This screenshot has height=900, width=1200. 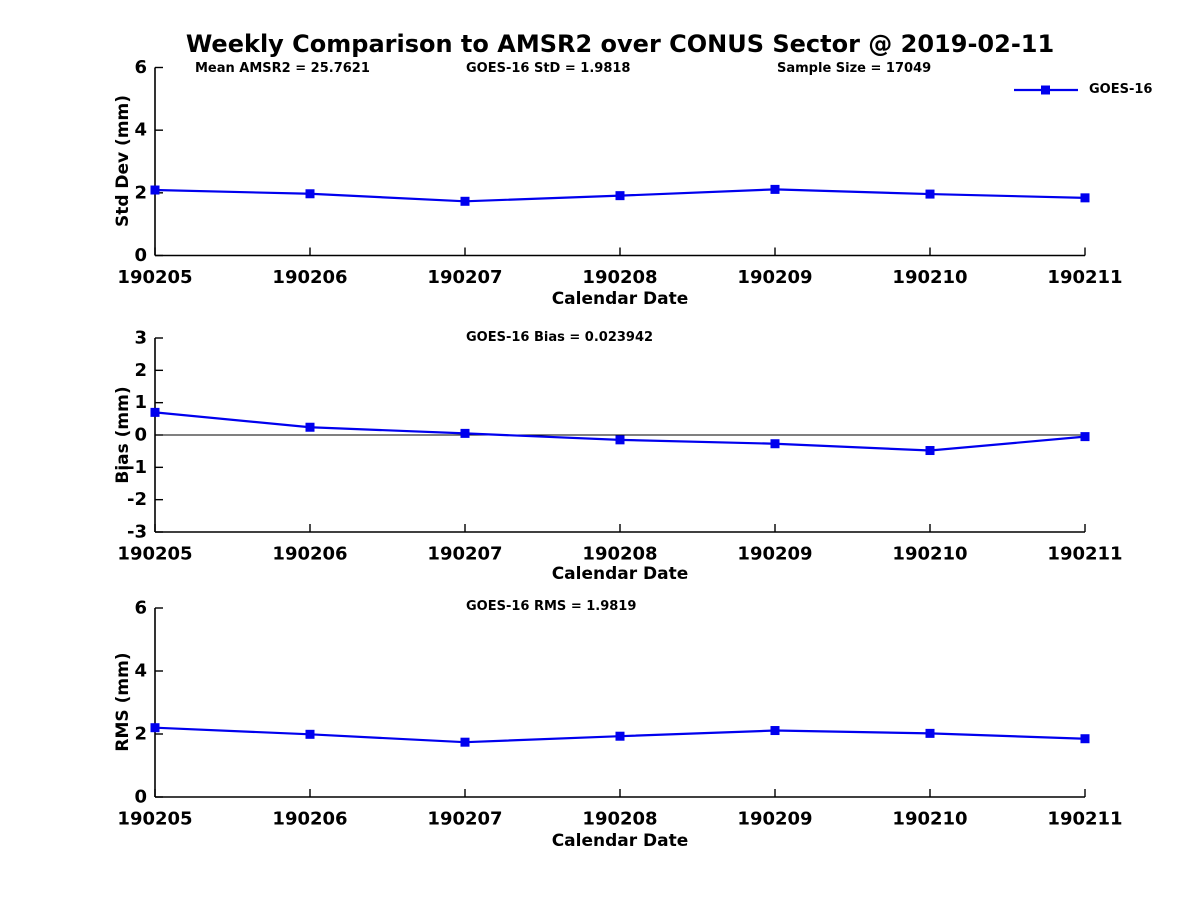 I want to click on annotation-goes16-bias: GOES-16 Bias = 0.023942, so click(x=560, y=337).